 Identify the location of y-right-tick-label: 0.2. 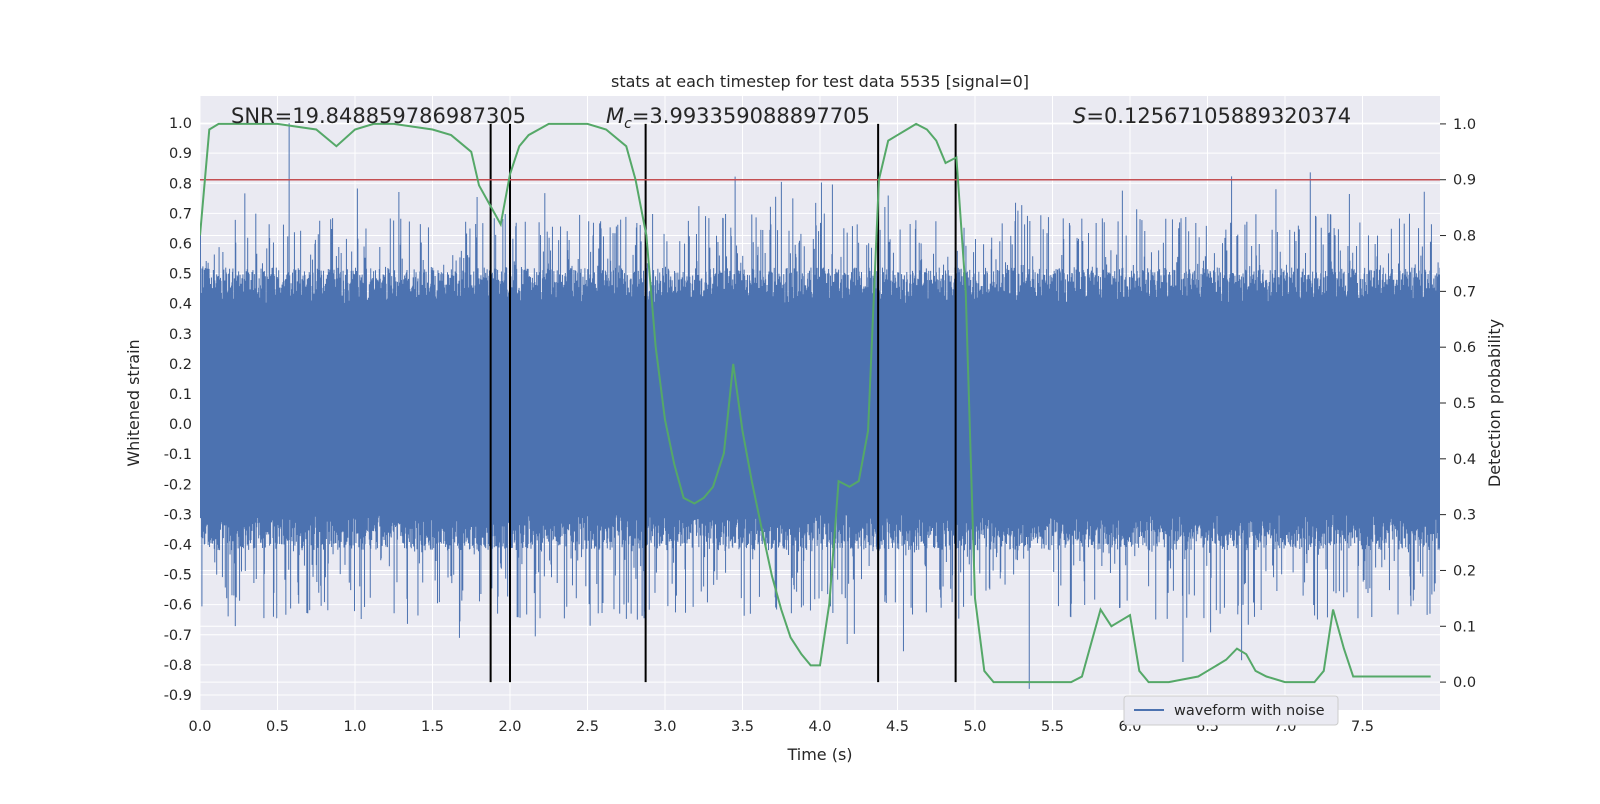
(1464, 571).